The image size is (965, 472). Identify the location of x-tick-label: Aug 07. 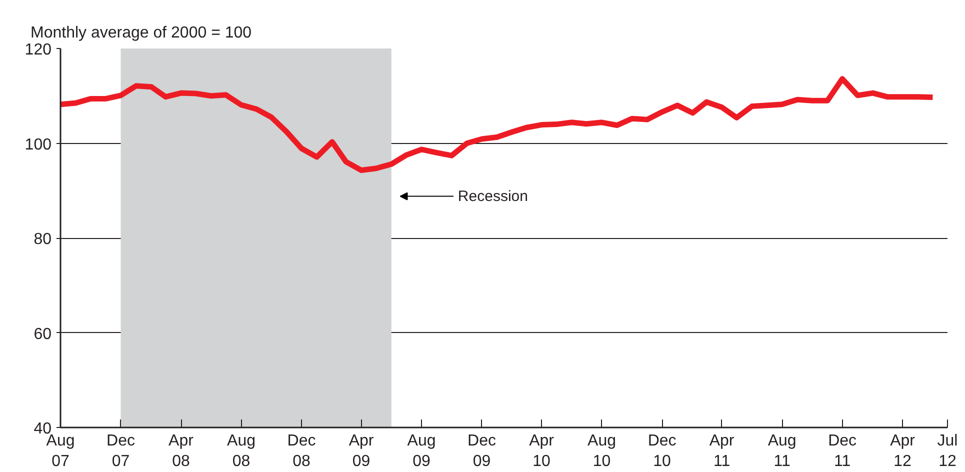
(60, 451).